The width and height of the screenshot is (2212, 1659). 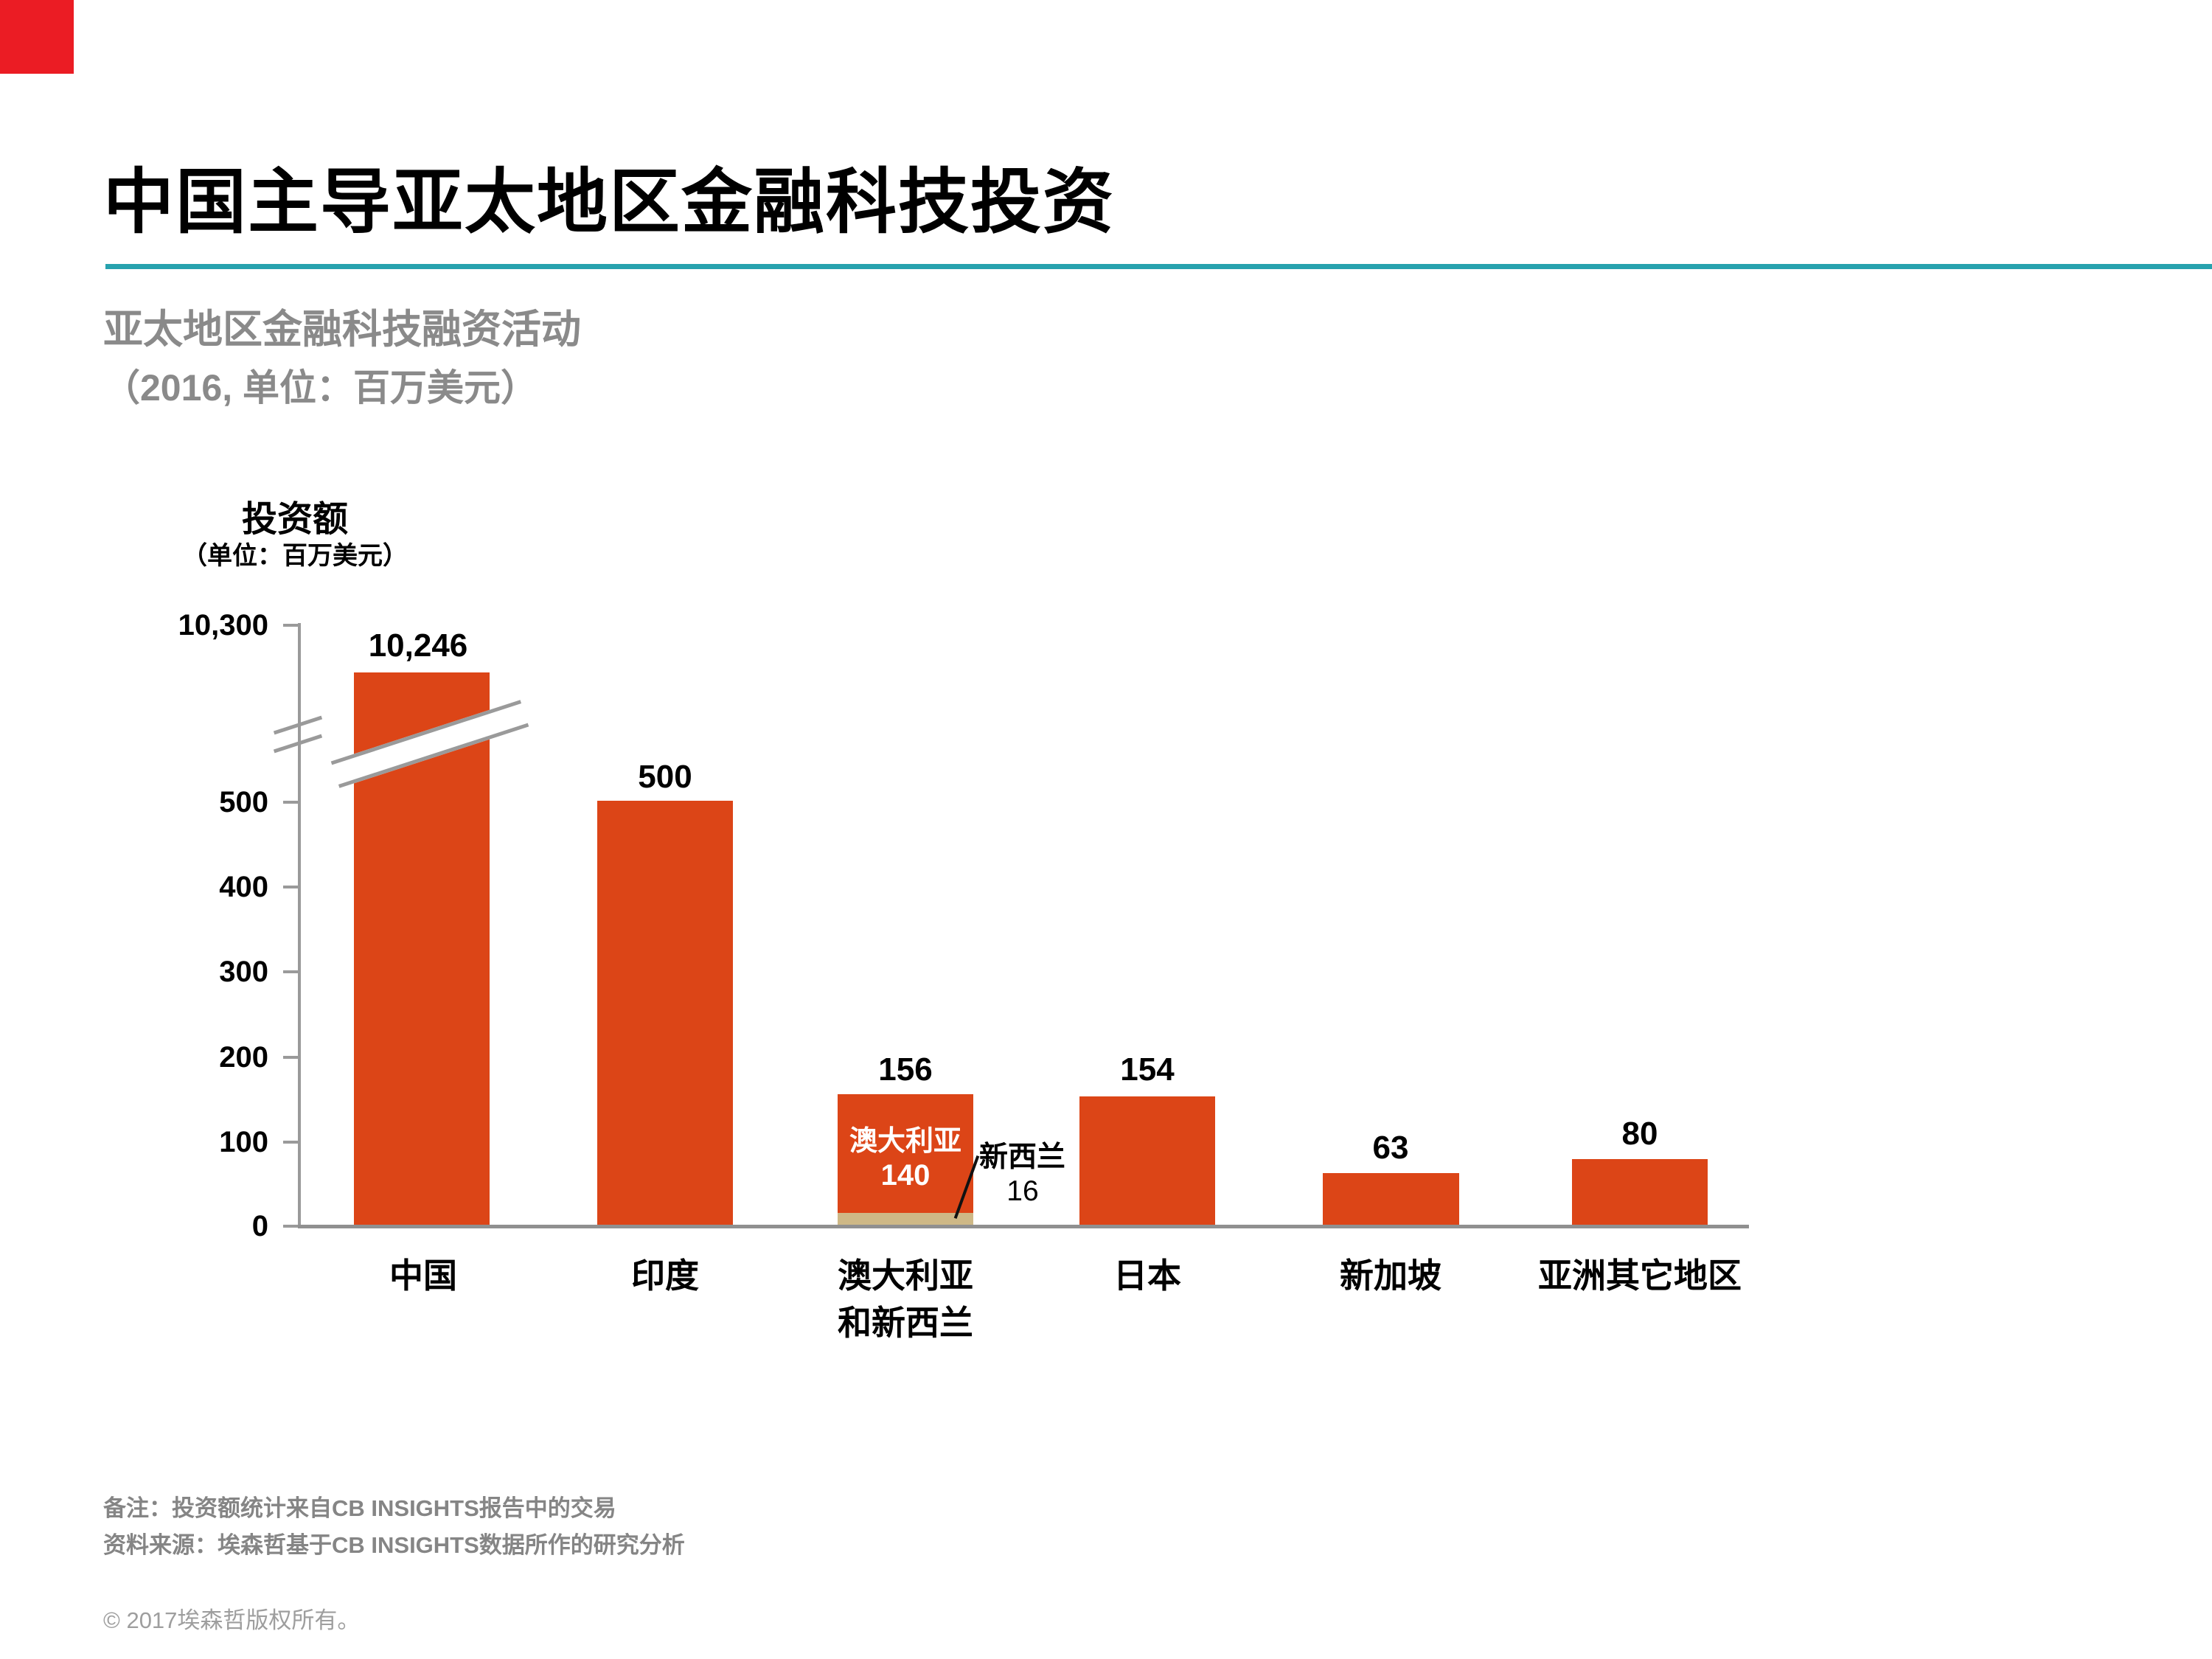 I want to click on y-tick-label: 500, so click(x=243, y=802).